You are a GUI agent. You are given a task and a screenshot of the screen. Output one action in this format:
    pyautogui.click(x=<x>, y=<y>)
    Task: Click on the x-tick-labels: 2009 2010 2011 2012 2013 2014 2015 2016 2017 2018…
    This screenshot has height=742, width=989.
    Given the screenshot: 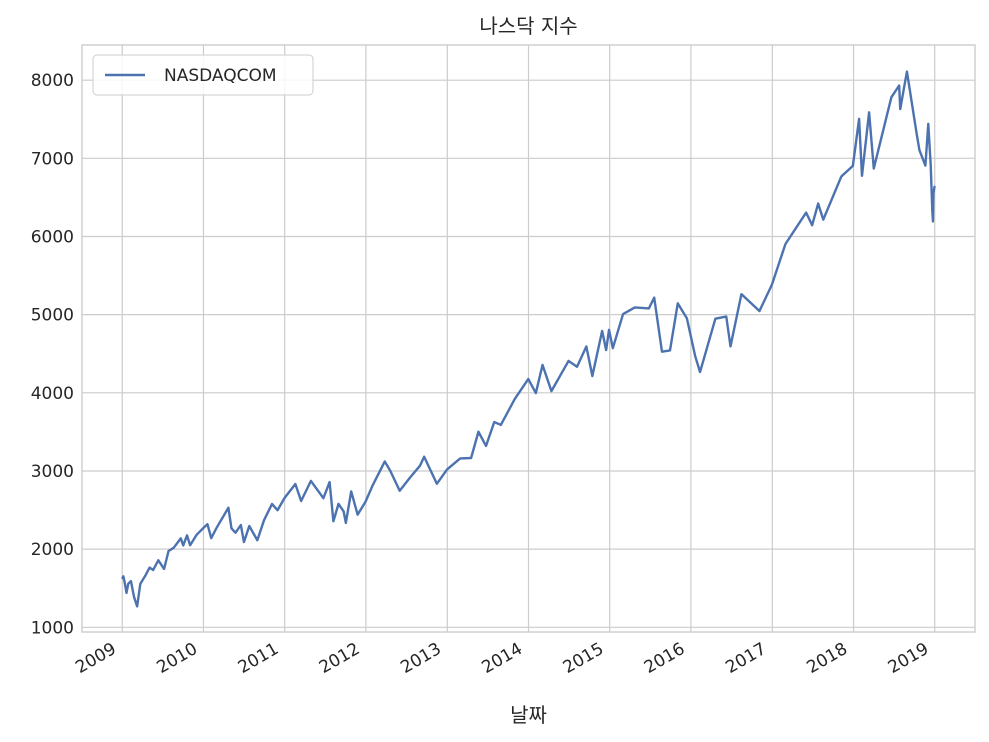 What is the action you would take?
    pyautogui.click(x=502, y=658)
    